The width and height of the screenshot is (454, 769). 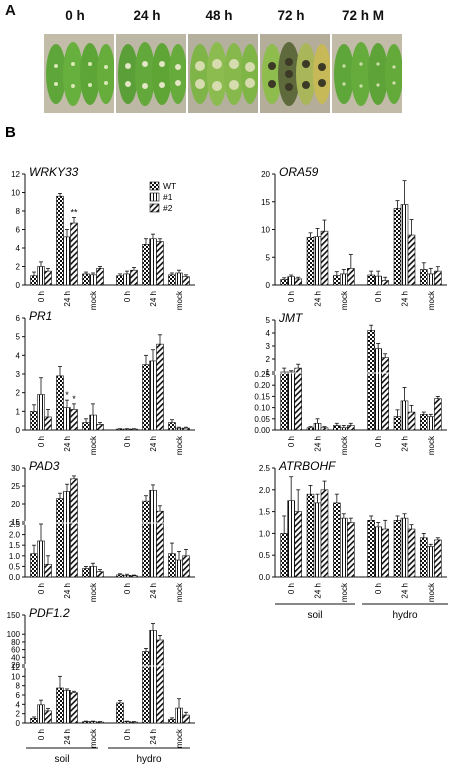 What do you see at coordinates (54, 172) in the screenshot?
I see `chart-title: WRKY33` at bounding box center [54, 172].